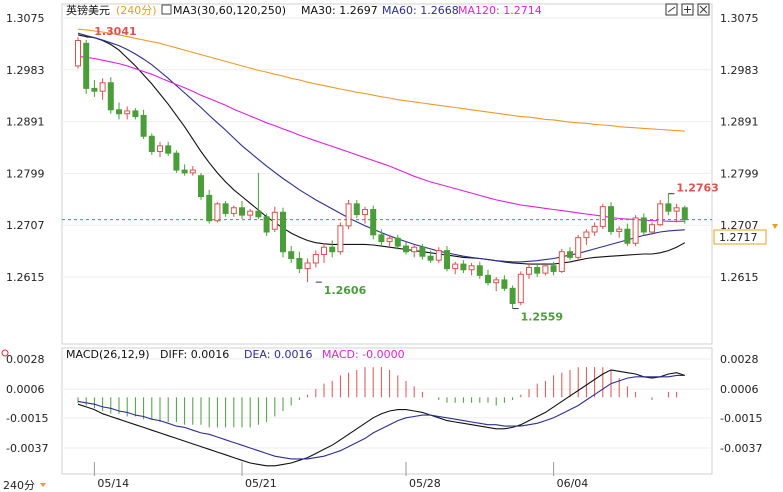  I want to click on period-dropdown-icon, so click(43, 485).